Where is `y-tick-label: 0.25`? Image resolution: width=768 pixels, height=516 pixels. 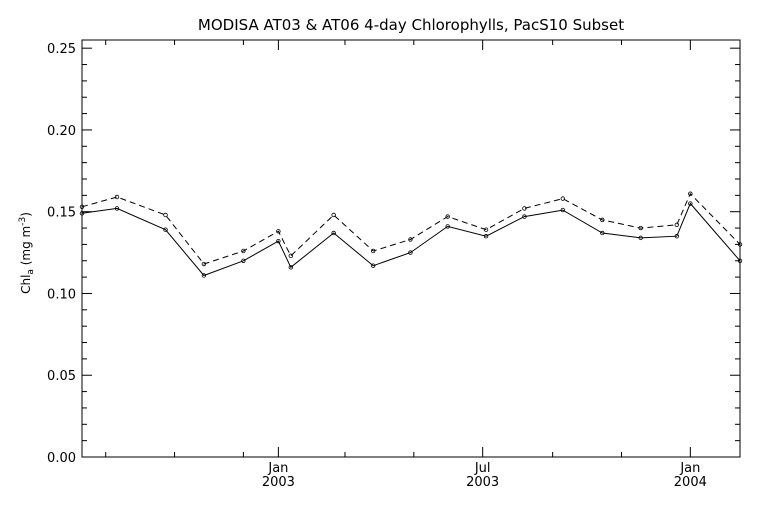 y-tick-label: 0.25 is located at coordinates (61, 49).